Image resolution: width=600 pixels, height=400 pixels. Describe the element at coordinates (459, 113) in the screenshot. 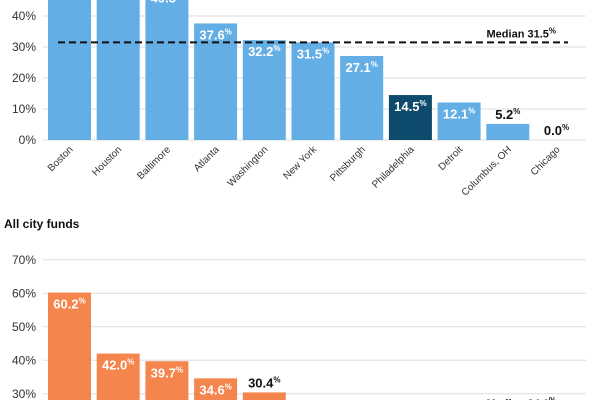

I see `data-label: 12.1%` at that location.